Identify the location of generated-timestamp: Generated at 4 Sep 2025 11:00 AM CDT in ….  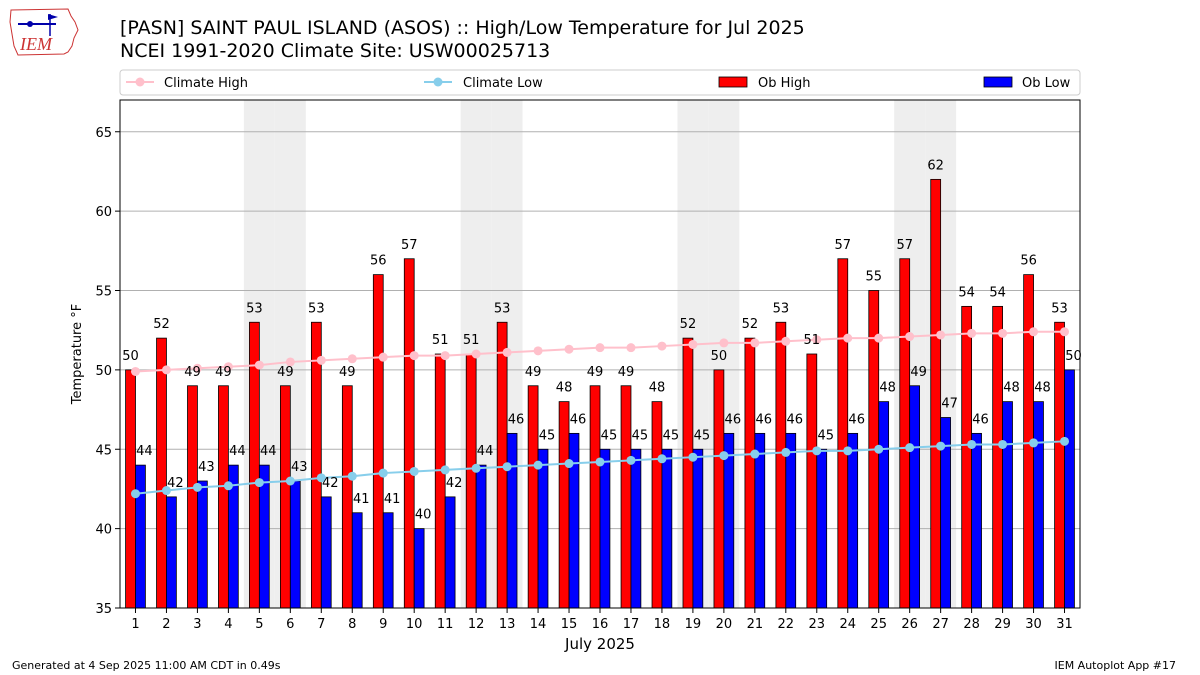
(146, 665).